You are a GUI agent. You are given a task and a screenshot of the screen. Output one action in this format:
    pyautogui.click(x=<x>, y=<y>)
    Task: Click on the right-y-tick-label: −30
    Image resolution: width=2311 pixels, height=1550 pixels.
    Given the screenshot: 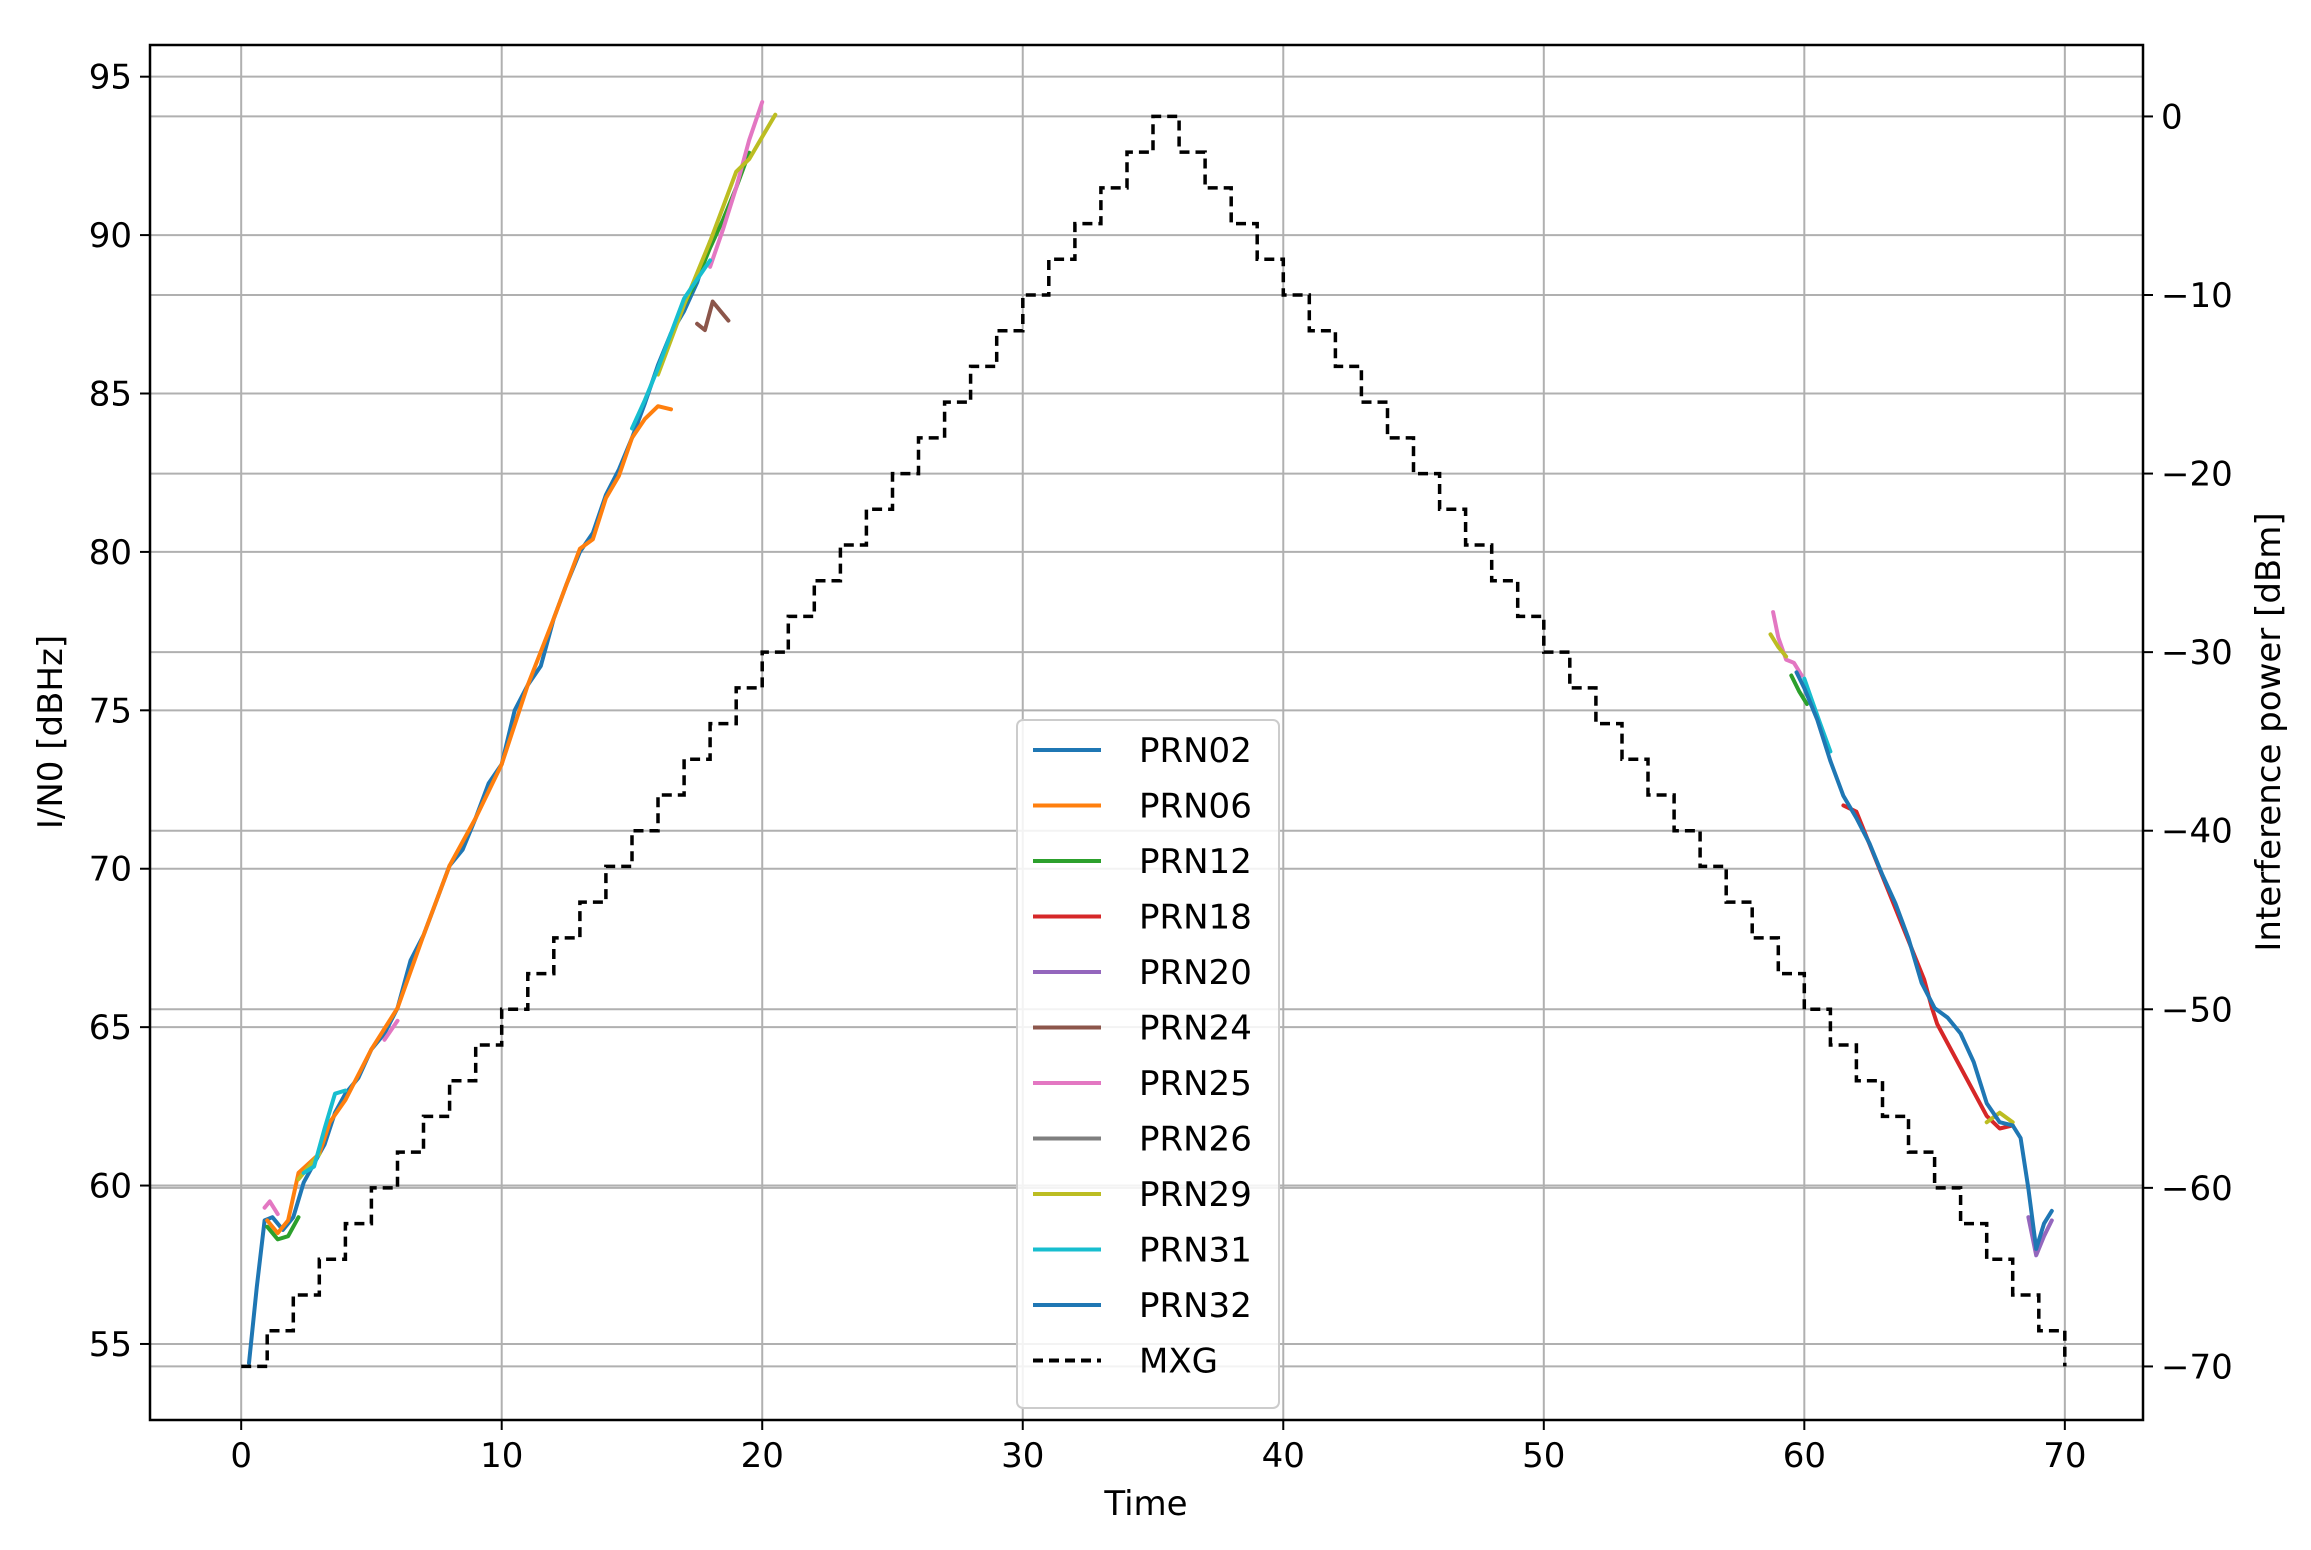 What is the action you would take?
    pyautogui.click(x=2197, y=653)
    